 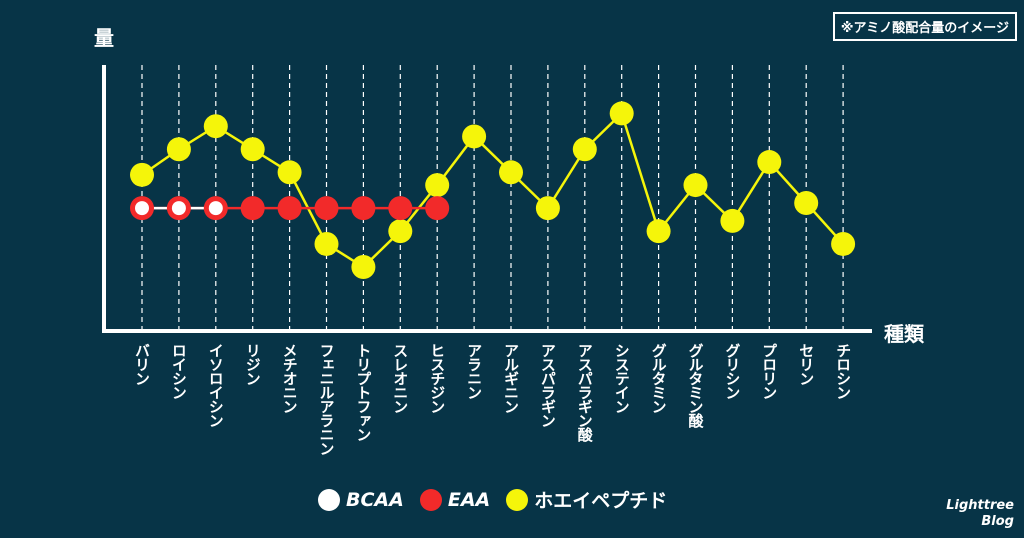 What do you see at coordinates (904, 334) in the screenshot?
I see `x-axis-label: 種類` at bounding box center [904, 334].